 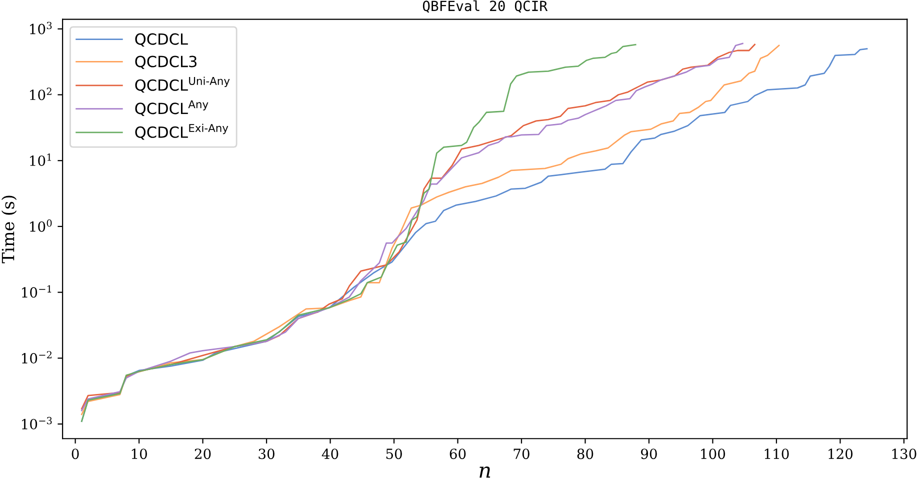 I want to click on y-tick-label: 10$^{1}$, so click(x=40, y=160).